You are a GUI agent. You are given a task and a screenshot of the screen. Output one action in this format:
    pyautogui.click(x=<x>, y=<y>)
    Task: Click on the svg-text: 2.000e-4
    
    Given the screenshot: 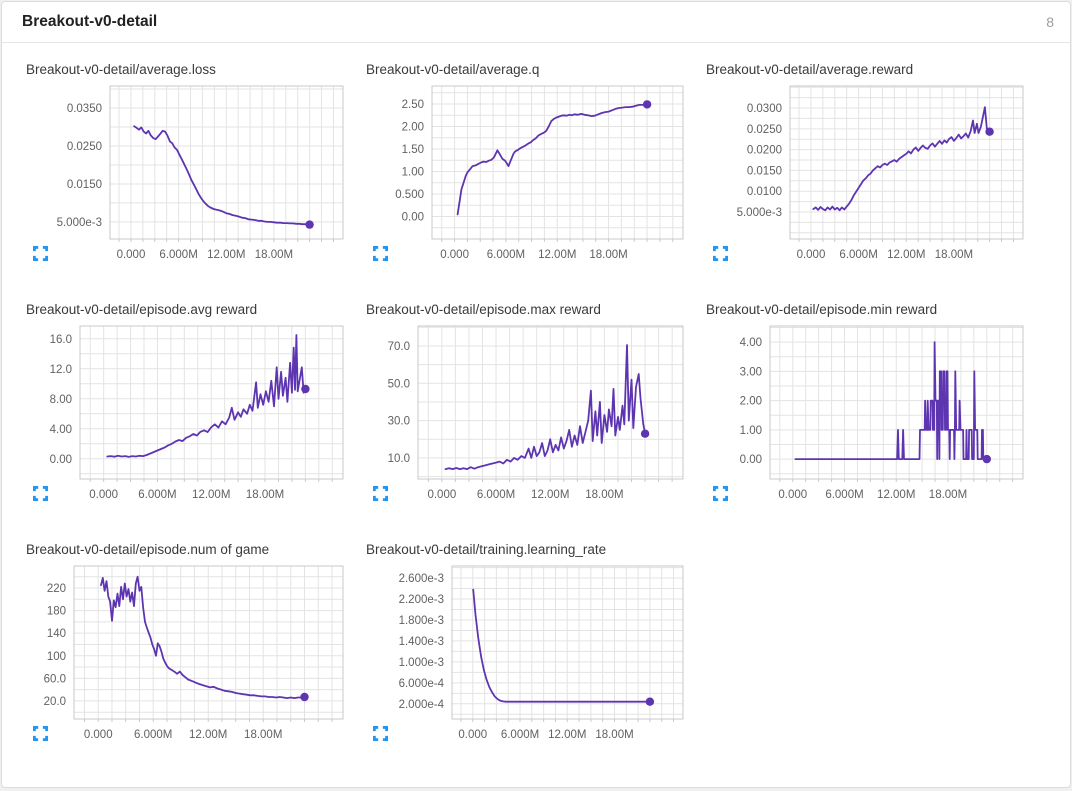 What is the action you would take?
    pyautogui.click(x=422, y=705)
    